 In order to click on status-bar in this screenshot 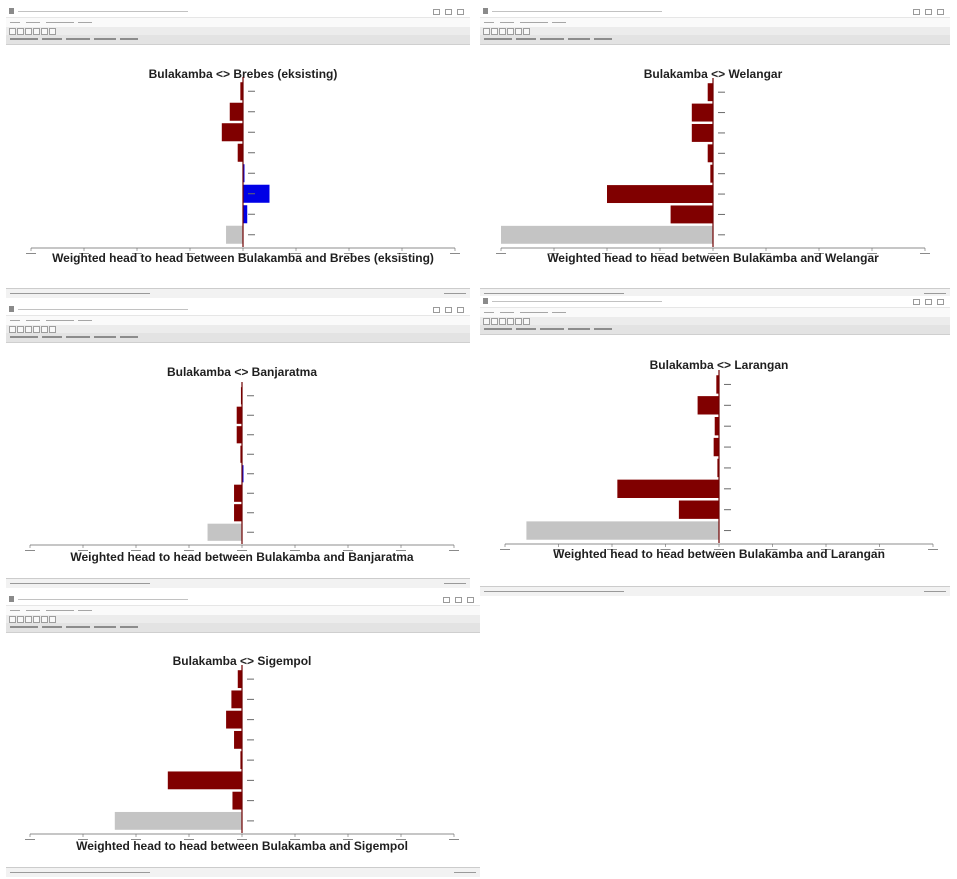, I will do `click(715, 293)`.